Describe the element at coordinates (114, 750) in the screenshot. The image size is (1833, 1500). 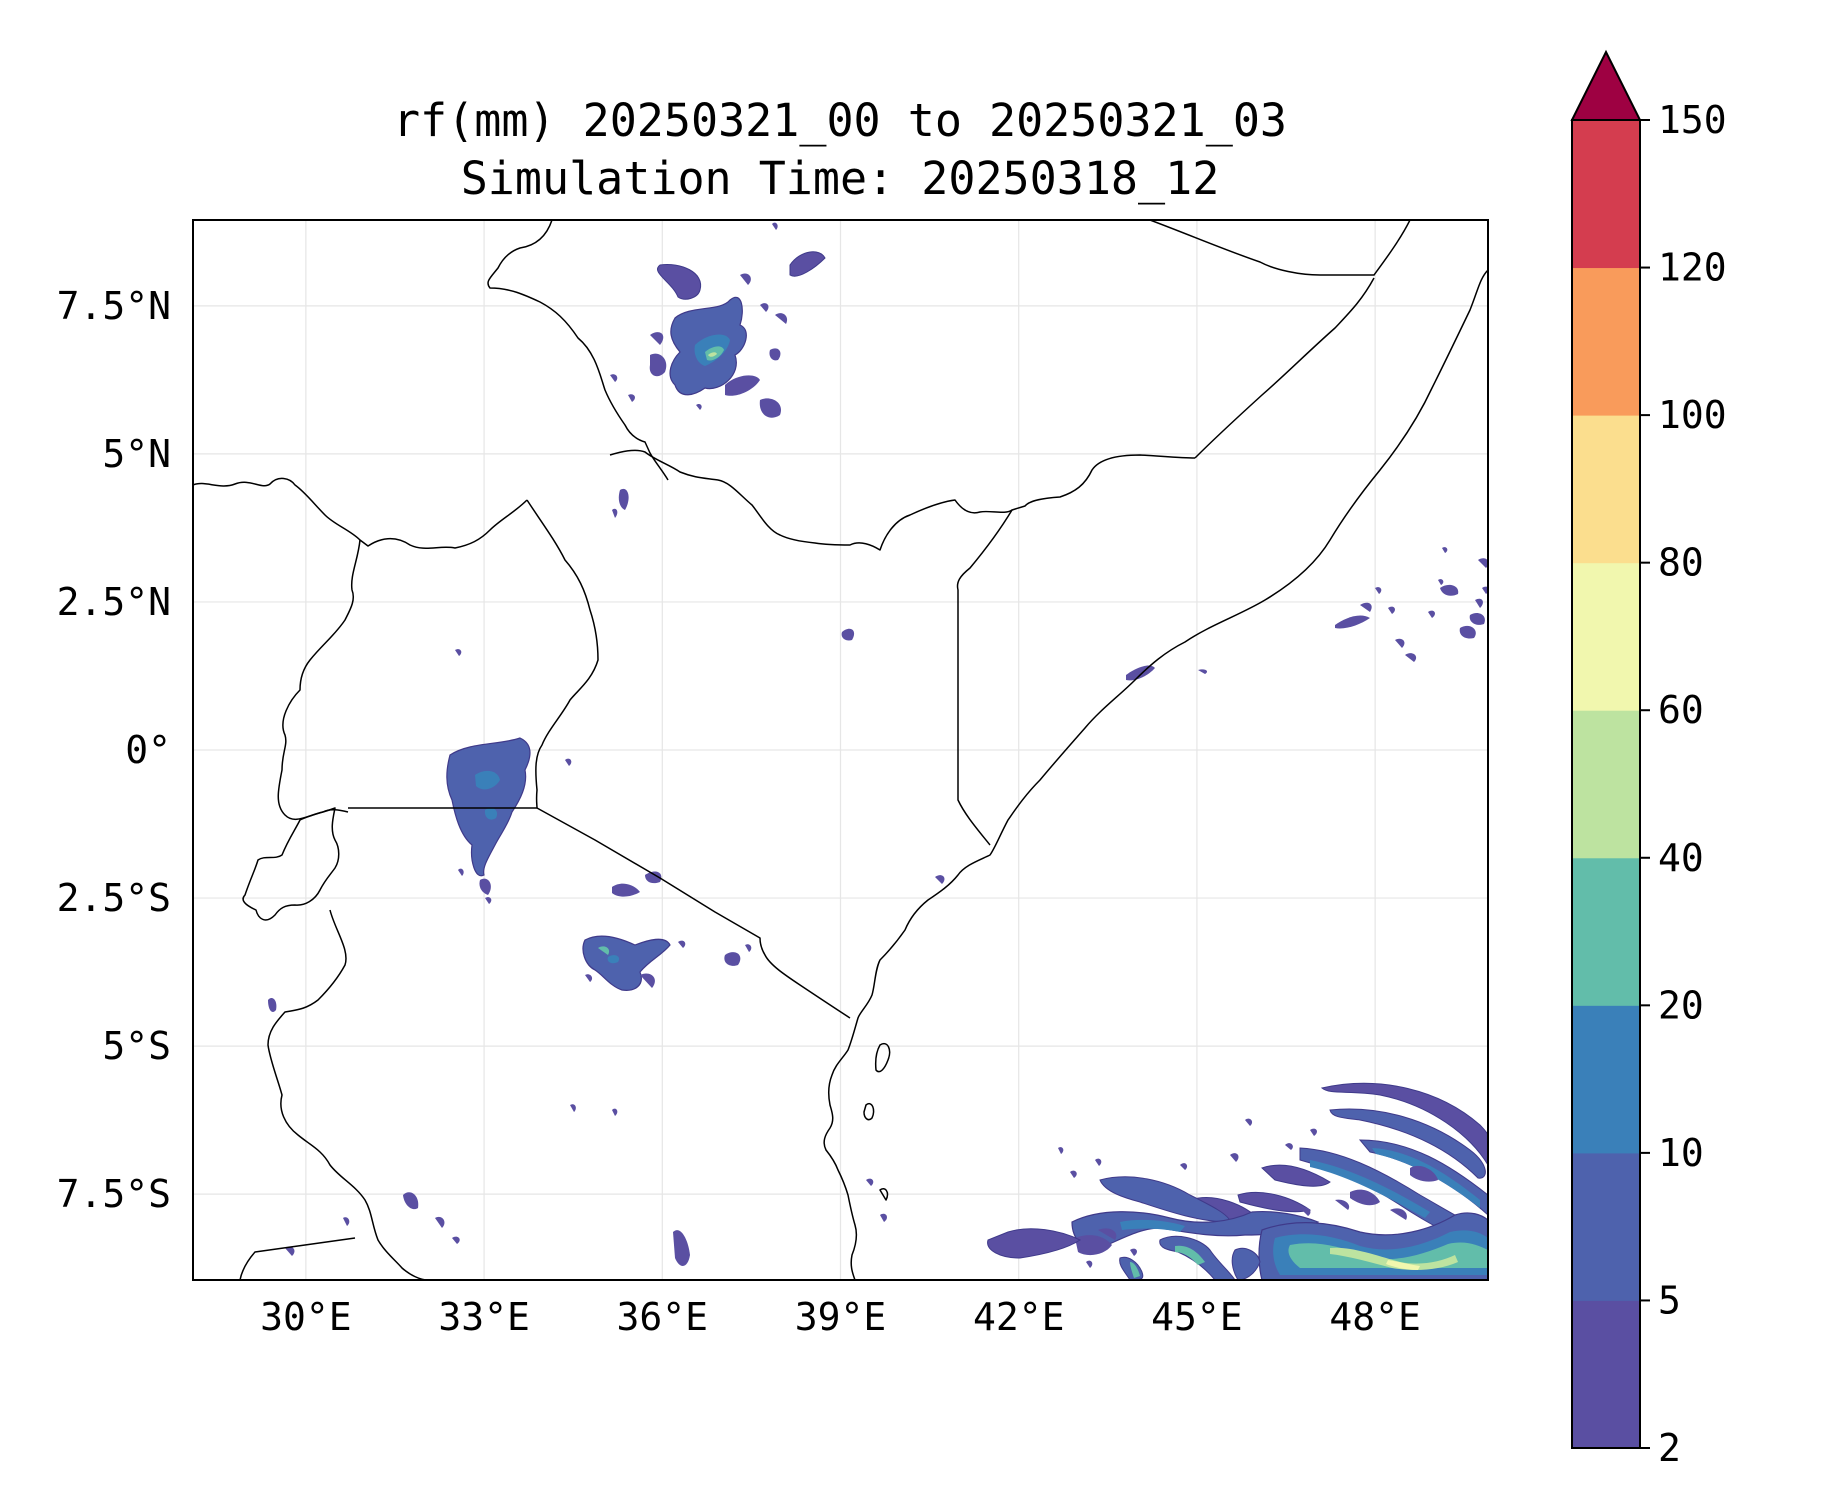
I see `y-axis-ticks: 7.5°N 5°N 2.5°N 0° 2.5°S 5°S 7.5°S` at that location.